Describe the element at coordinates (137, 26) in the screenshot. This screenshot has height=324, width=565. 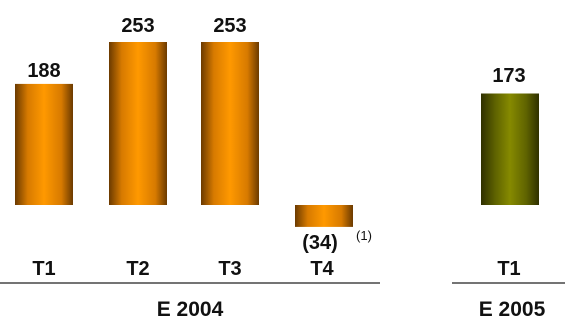
I see `value-label-2004-t2: 253` at that location.